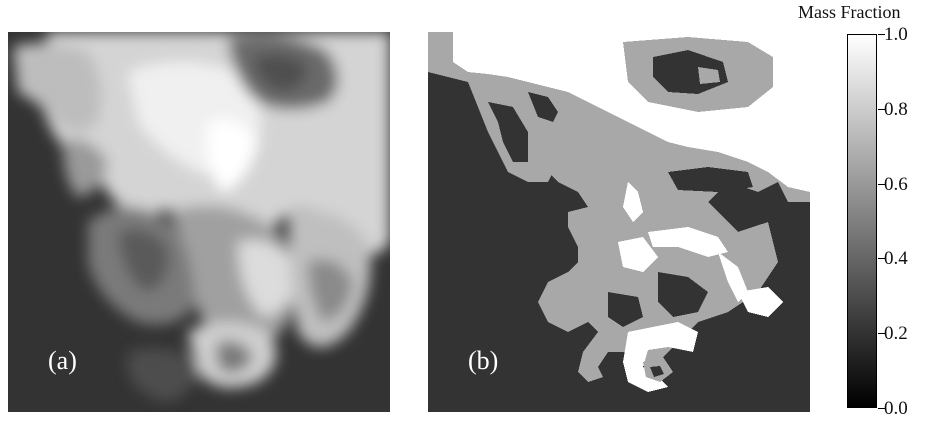  I want to click on panel-b-label: (b), so click(483, 360).